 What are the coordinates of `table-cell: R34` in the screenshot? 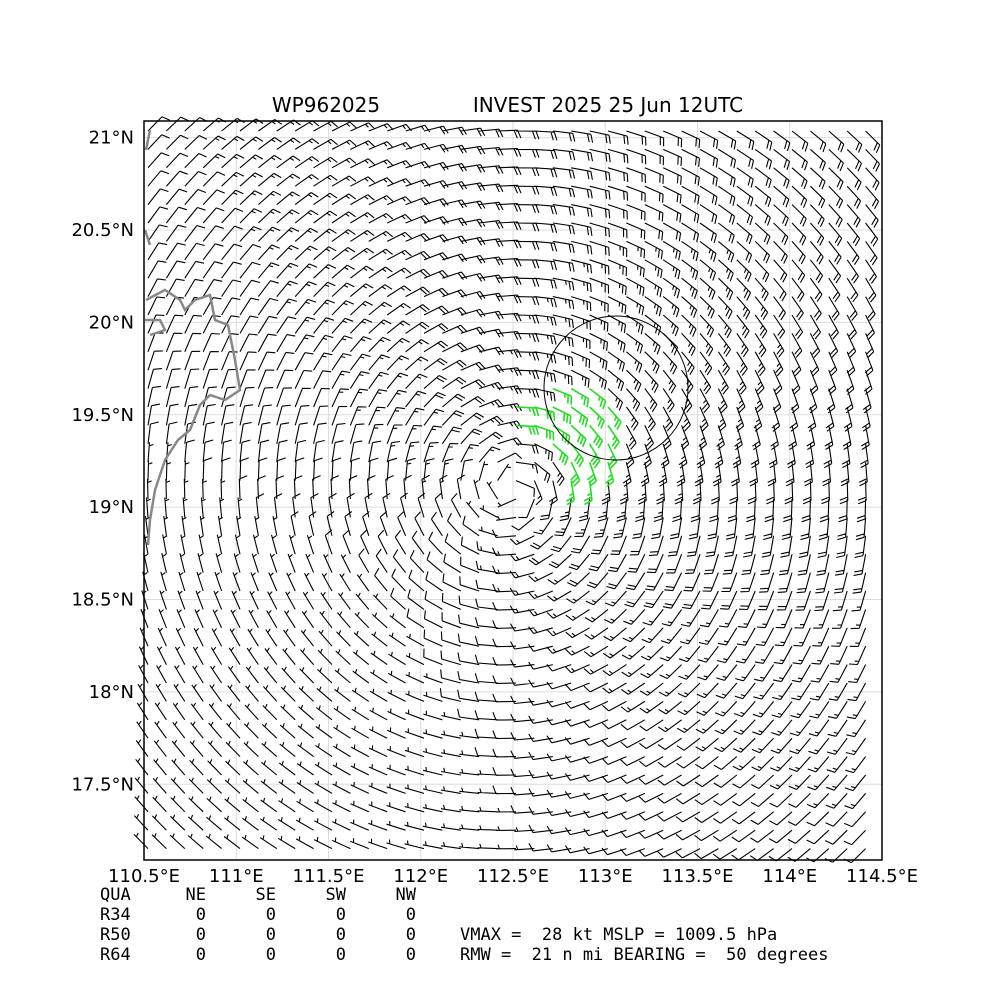 It's located at (115, 915).